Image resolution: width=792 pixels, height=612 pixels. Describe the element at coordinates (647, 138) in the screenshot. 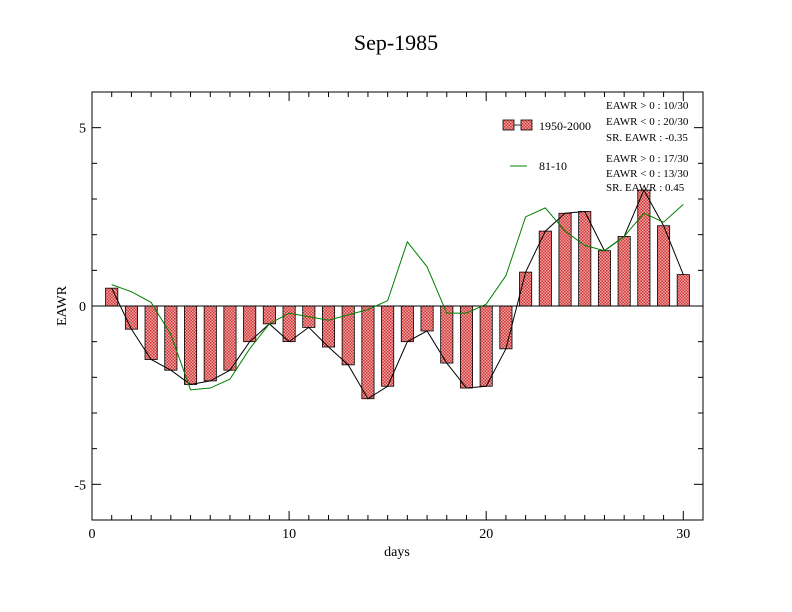

I see `stat-line: SR. EAWR : -0.35` at that location.